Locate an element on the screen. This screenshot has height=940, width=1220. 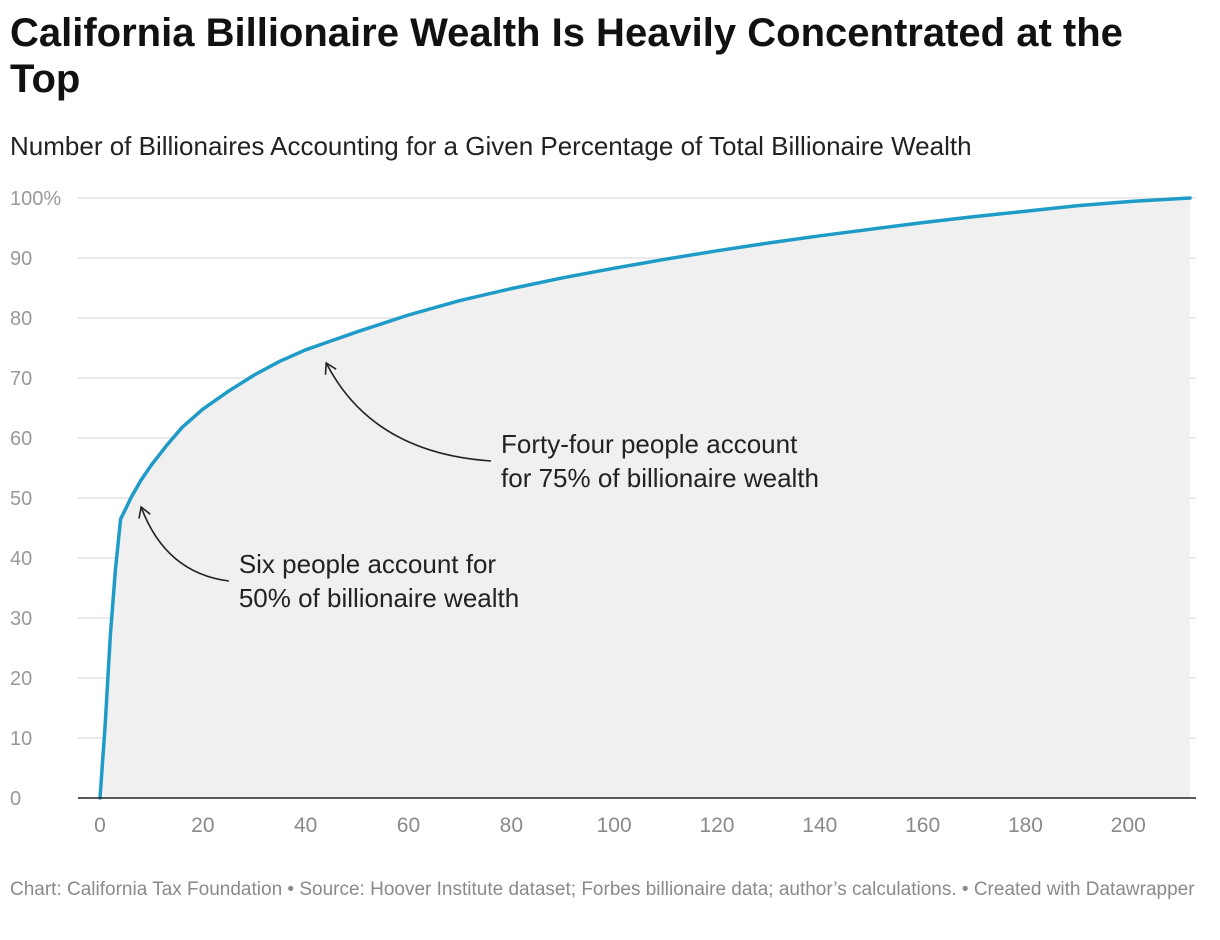
x-tick-label: 80 is located at coordinates (511, 825).